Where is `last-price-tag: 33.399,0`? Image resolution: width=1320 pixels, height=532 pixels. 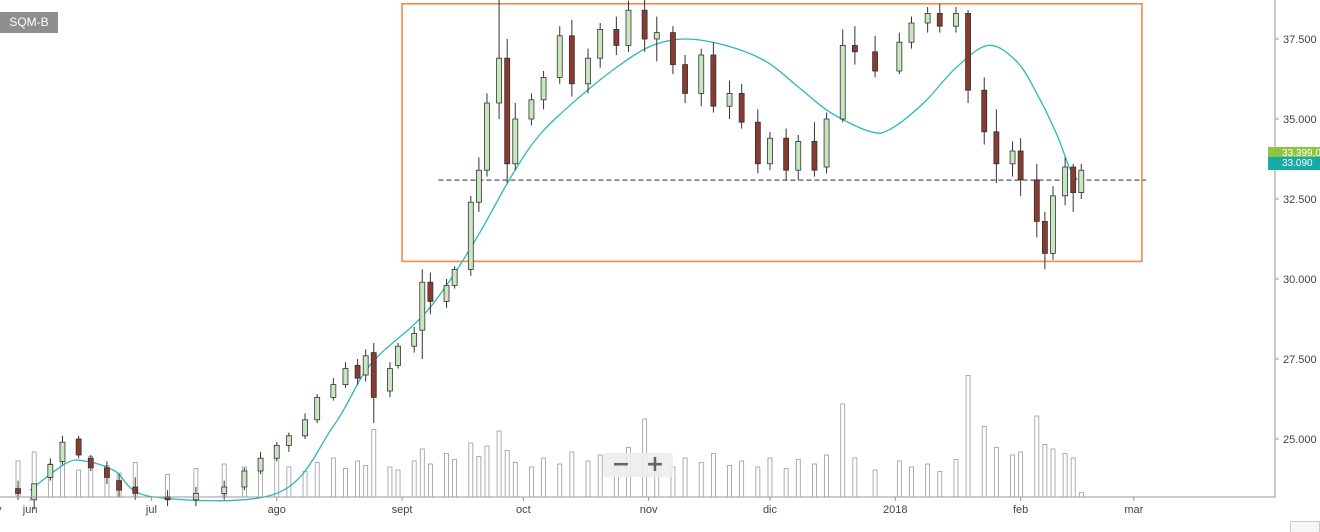
last-price-tag: 33.399,0 is located at coordinates (1294, 153).